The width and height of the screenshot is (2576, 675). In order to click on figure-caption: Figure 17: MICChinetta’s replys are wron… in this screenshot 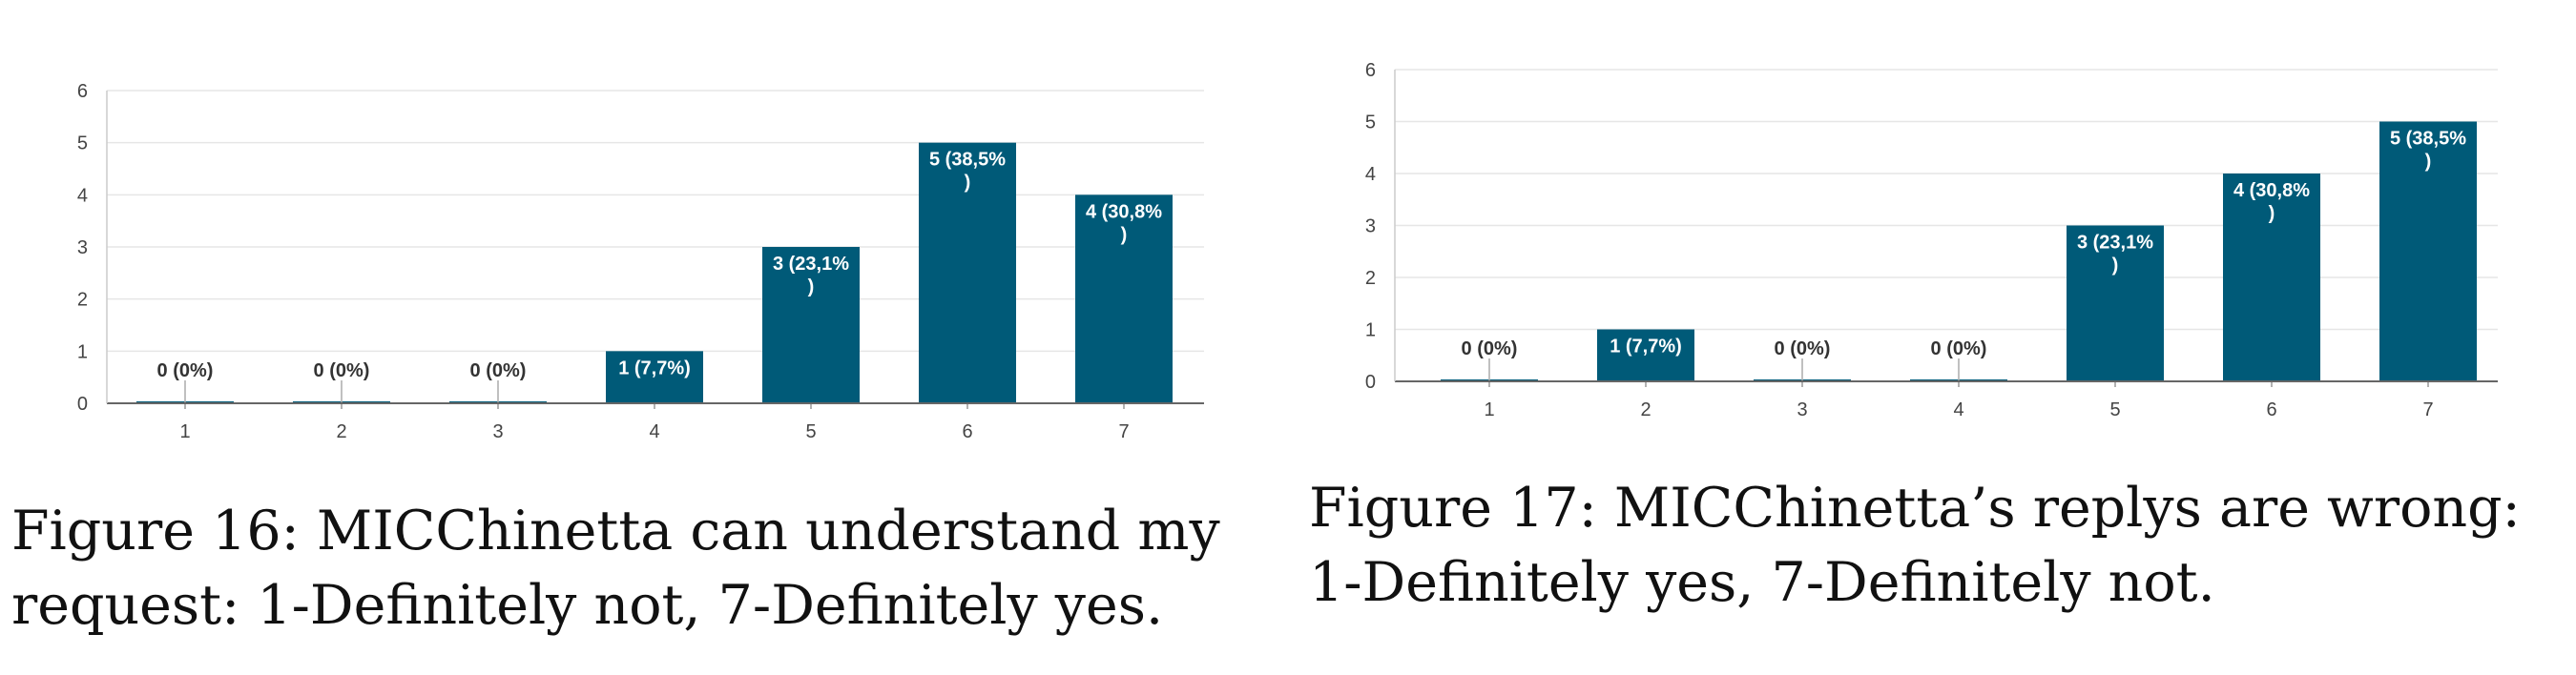, I will do `click(1915, 545)`.